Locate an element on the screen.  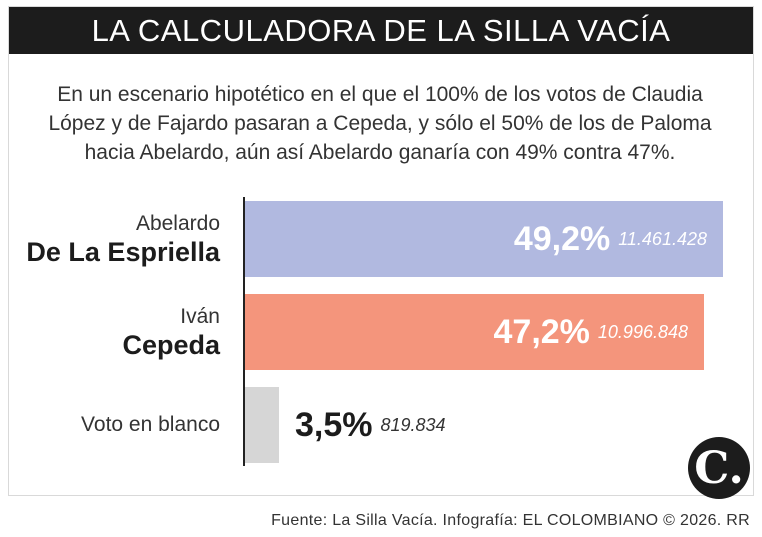
votes-label: 11.461.428 is located at coordinates (662, 238).